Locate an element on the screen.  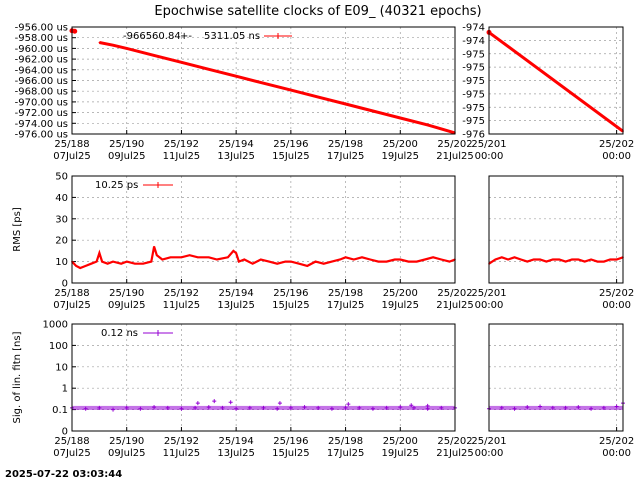
y-tick-label: 0 is located at coordinates (65, 432).